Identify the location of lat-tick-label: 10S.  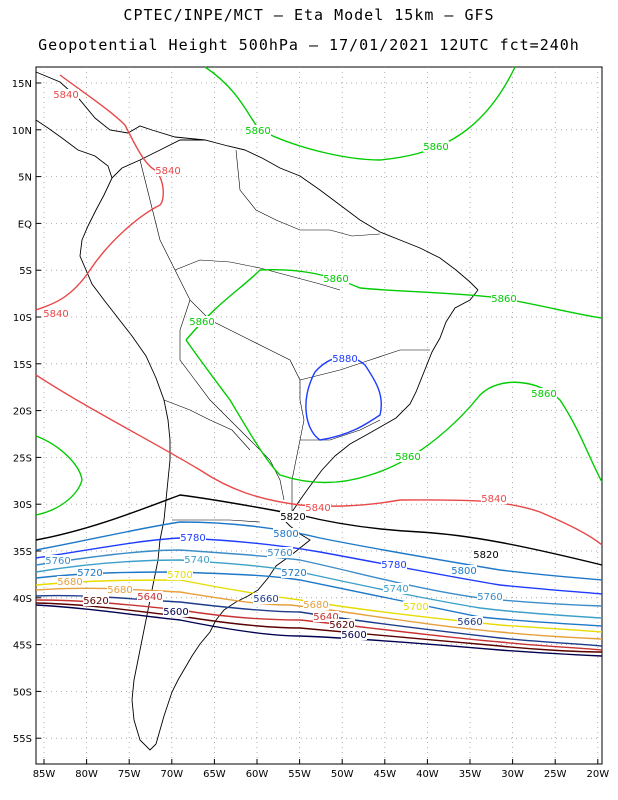
(22, 318).